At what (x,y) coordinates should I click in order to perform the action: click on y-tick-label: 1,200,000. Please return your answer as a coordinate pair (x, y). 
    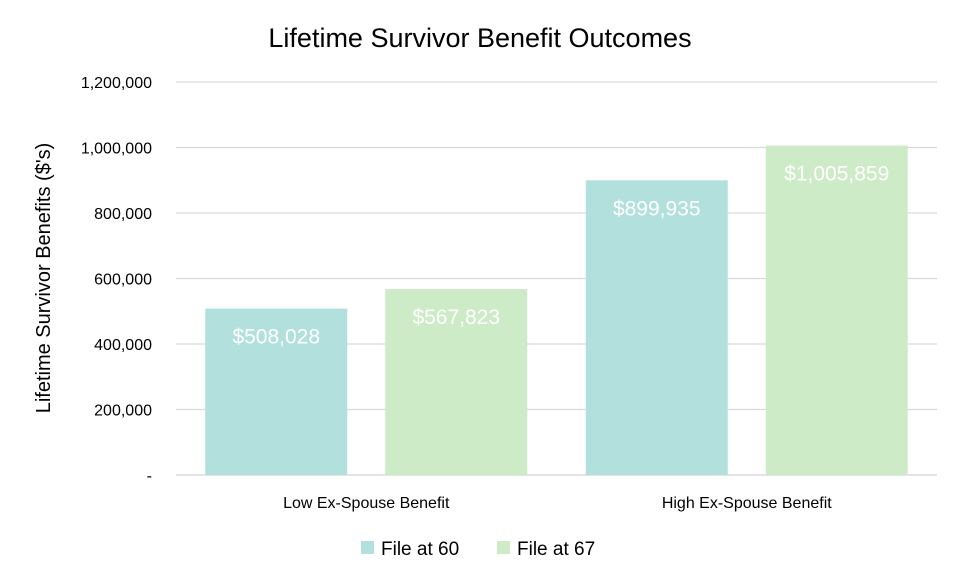
    Looking at the image, I should click on (116, 83).